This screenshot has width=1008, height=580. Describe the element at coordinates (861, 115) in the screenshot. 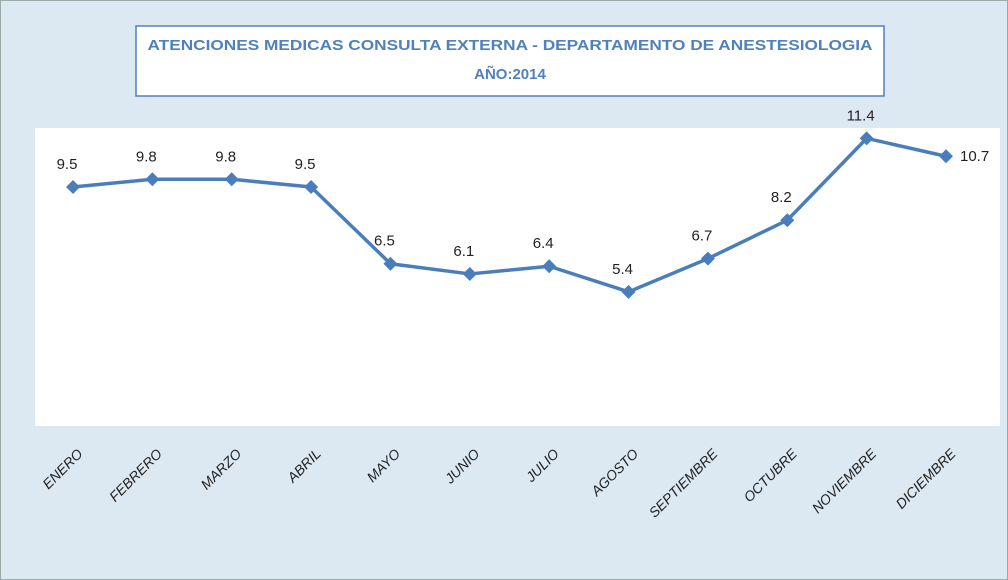

I see `data-label: 11.4` at that location.